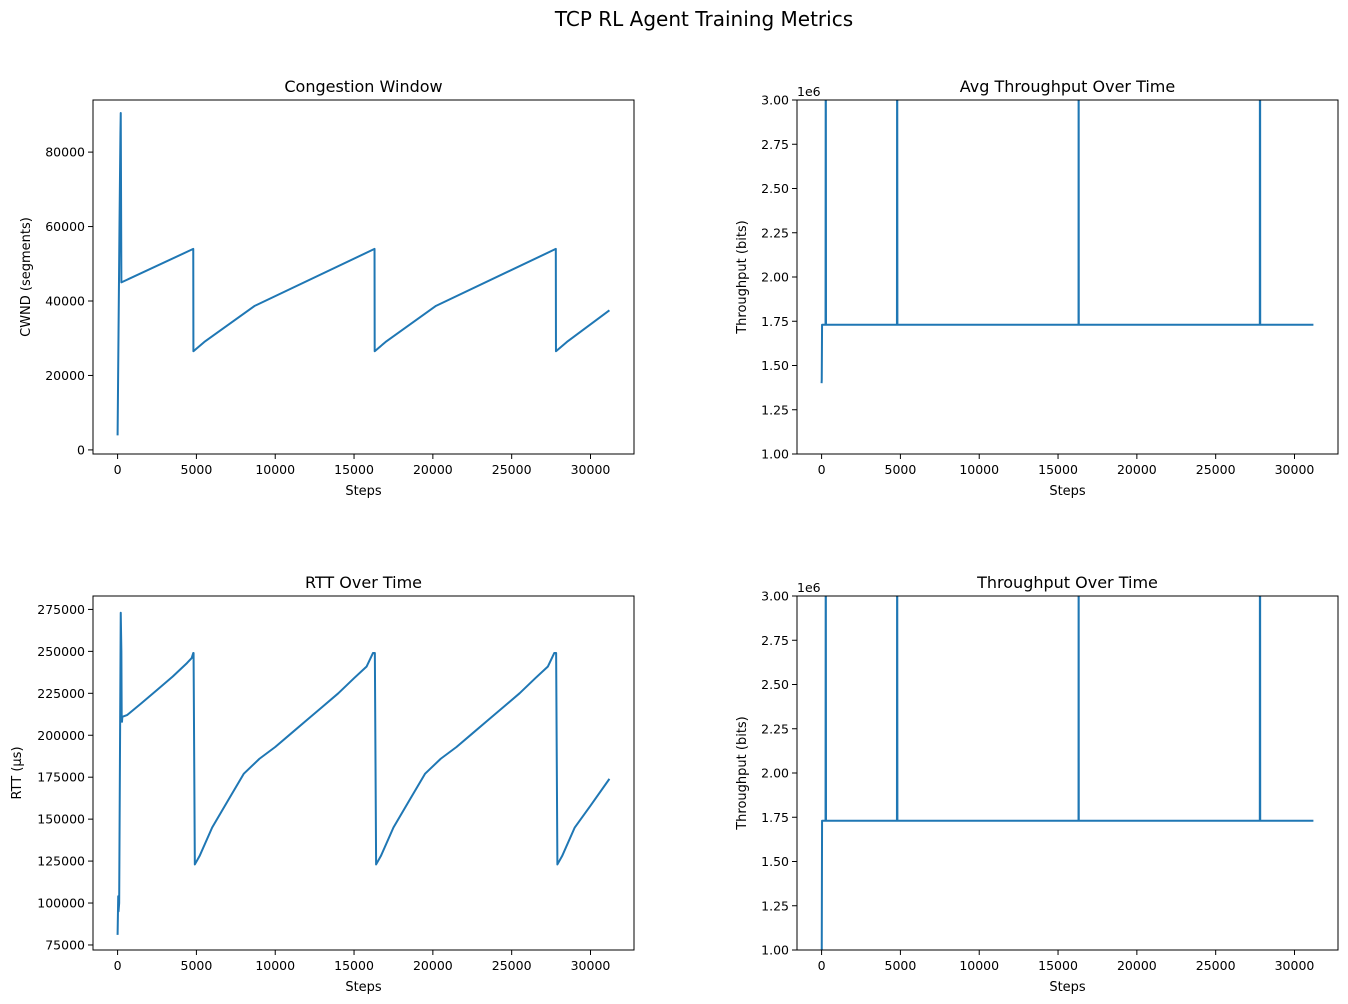  Describe the element at coordinates (61, 651) in the screenshot. I see `y-tick-label: 250000` at that location.